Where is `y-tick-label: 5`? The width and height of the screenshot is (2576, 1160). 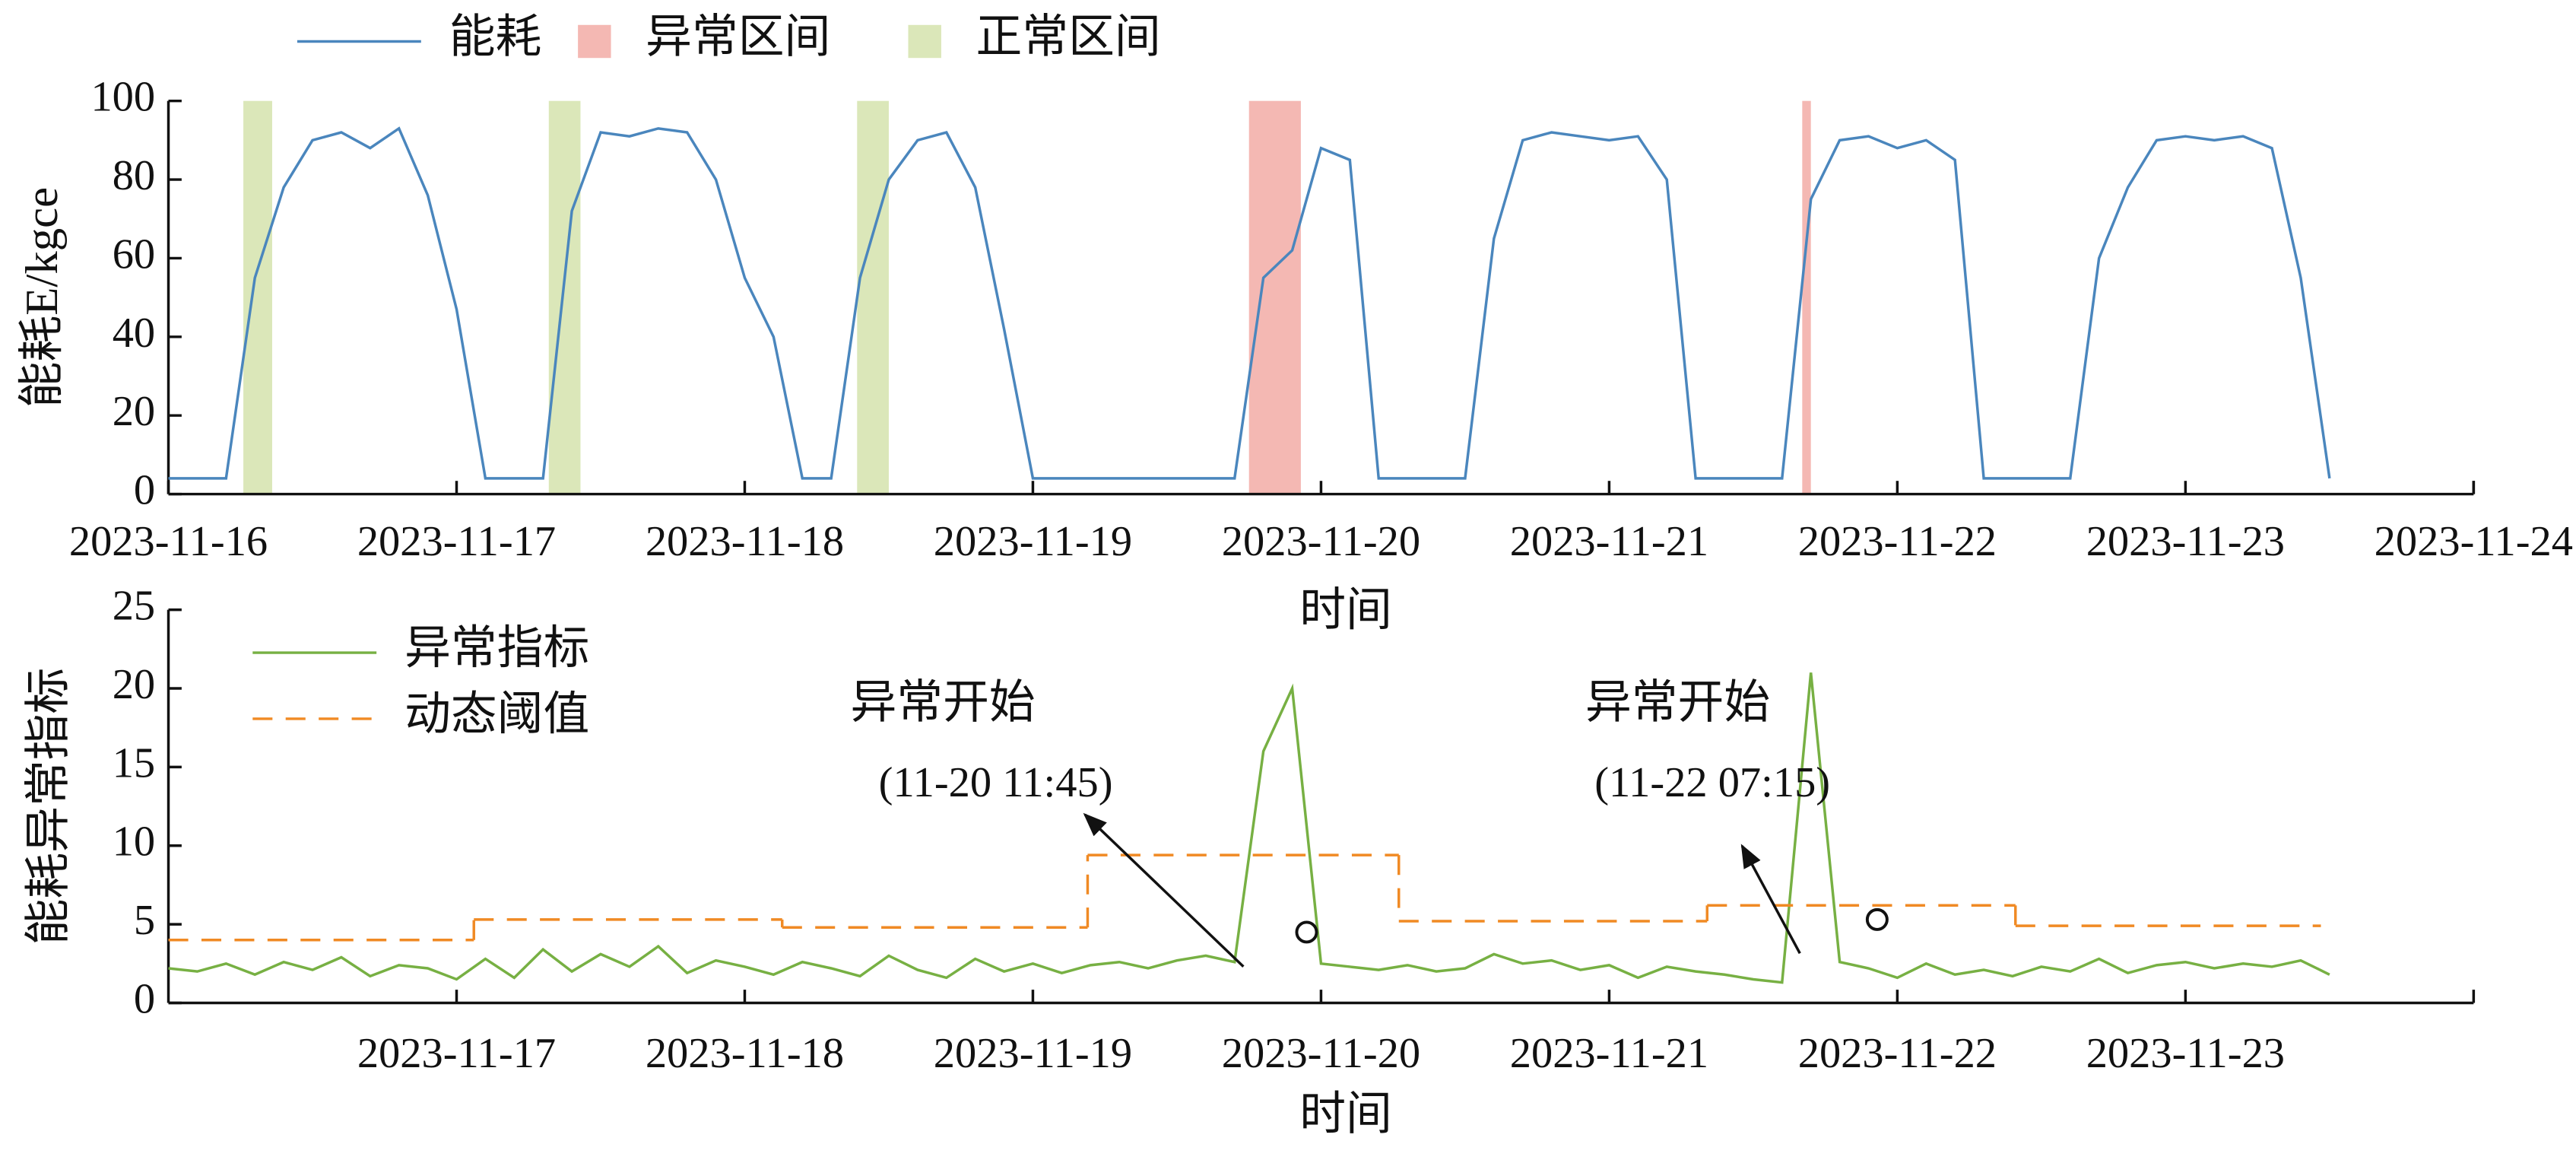
y-tick-label: 5 is located at coordinates (145, 920).